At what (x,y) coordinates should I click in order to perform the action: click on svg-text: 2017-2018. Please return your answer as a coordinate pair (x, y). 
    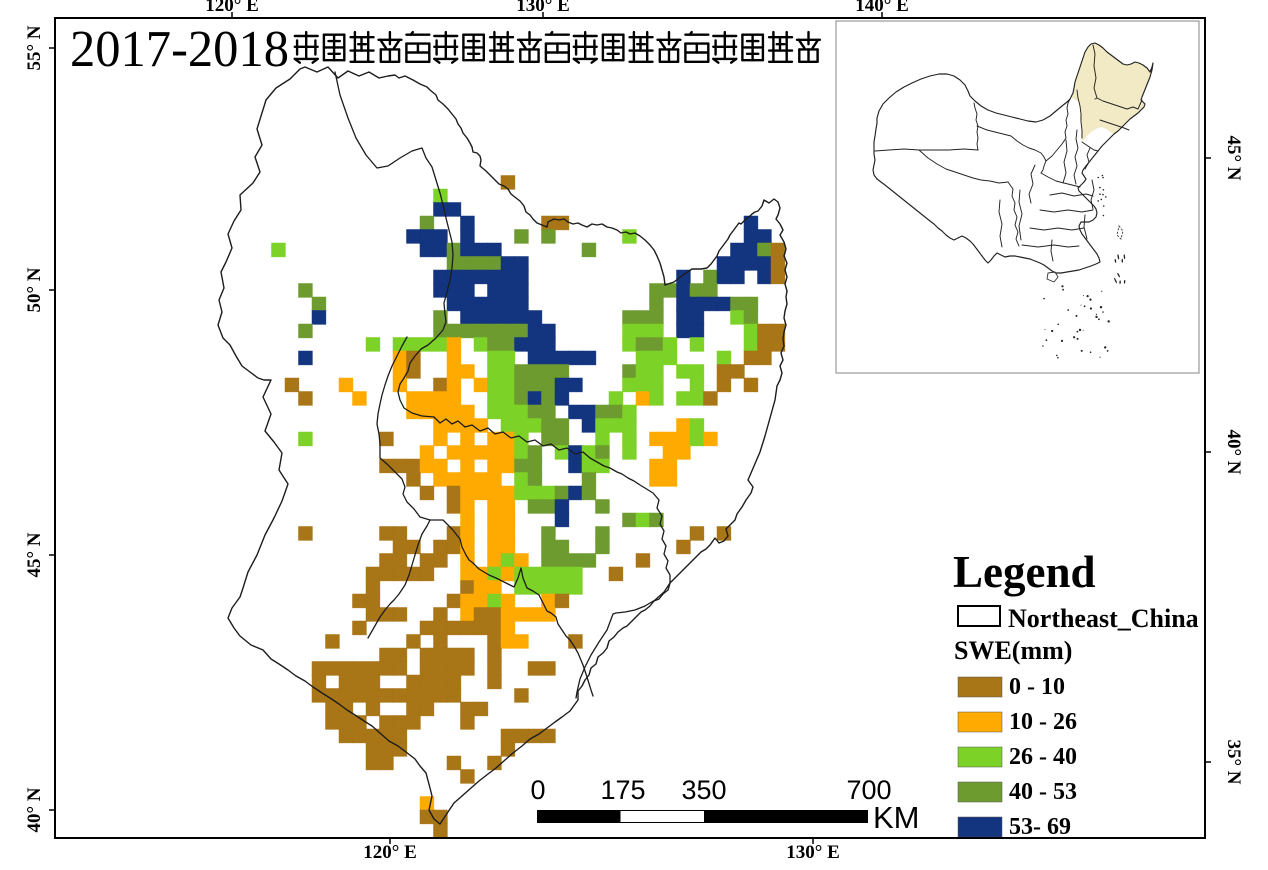
    Looking at the image, I should click on (179, 49).